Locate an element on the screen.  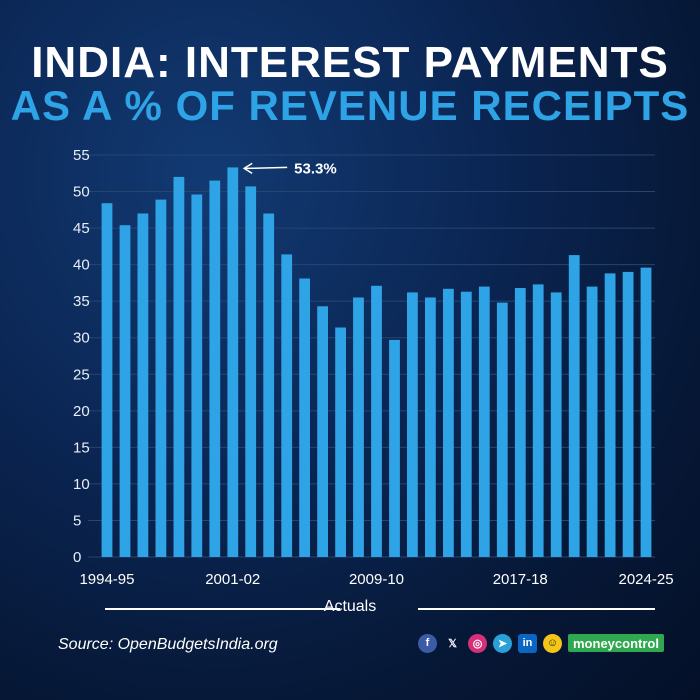
divider-left is located at coordinates (222, 609).